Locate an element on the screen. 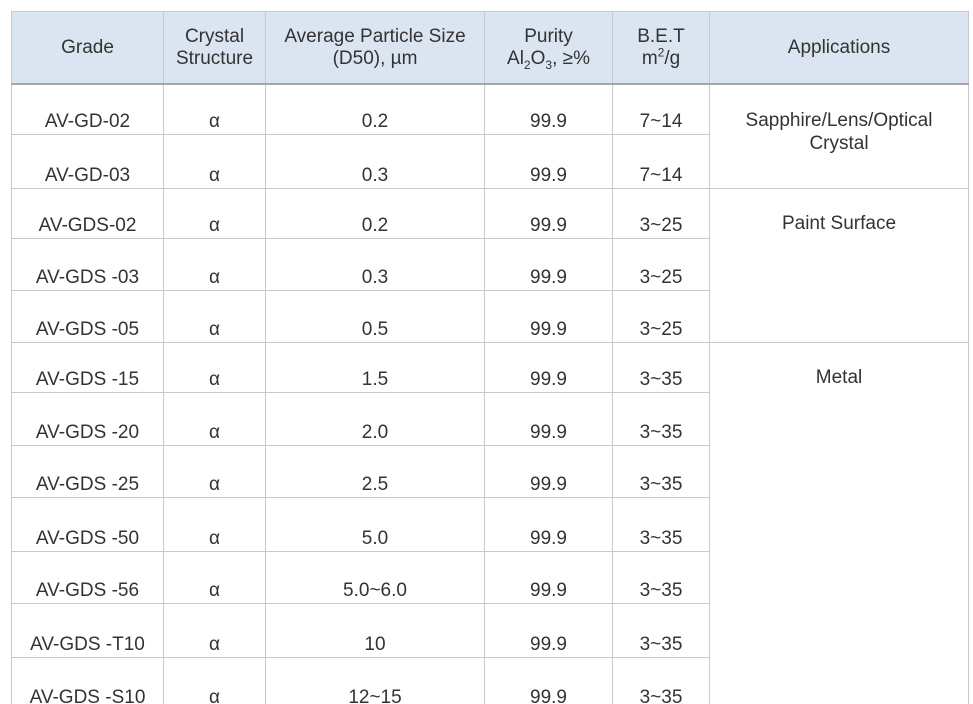  table-row: AV-GDS -S10 α 12~15 99.9 3~35 is located at coordinates (490, 680).